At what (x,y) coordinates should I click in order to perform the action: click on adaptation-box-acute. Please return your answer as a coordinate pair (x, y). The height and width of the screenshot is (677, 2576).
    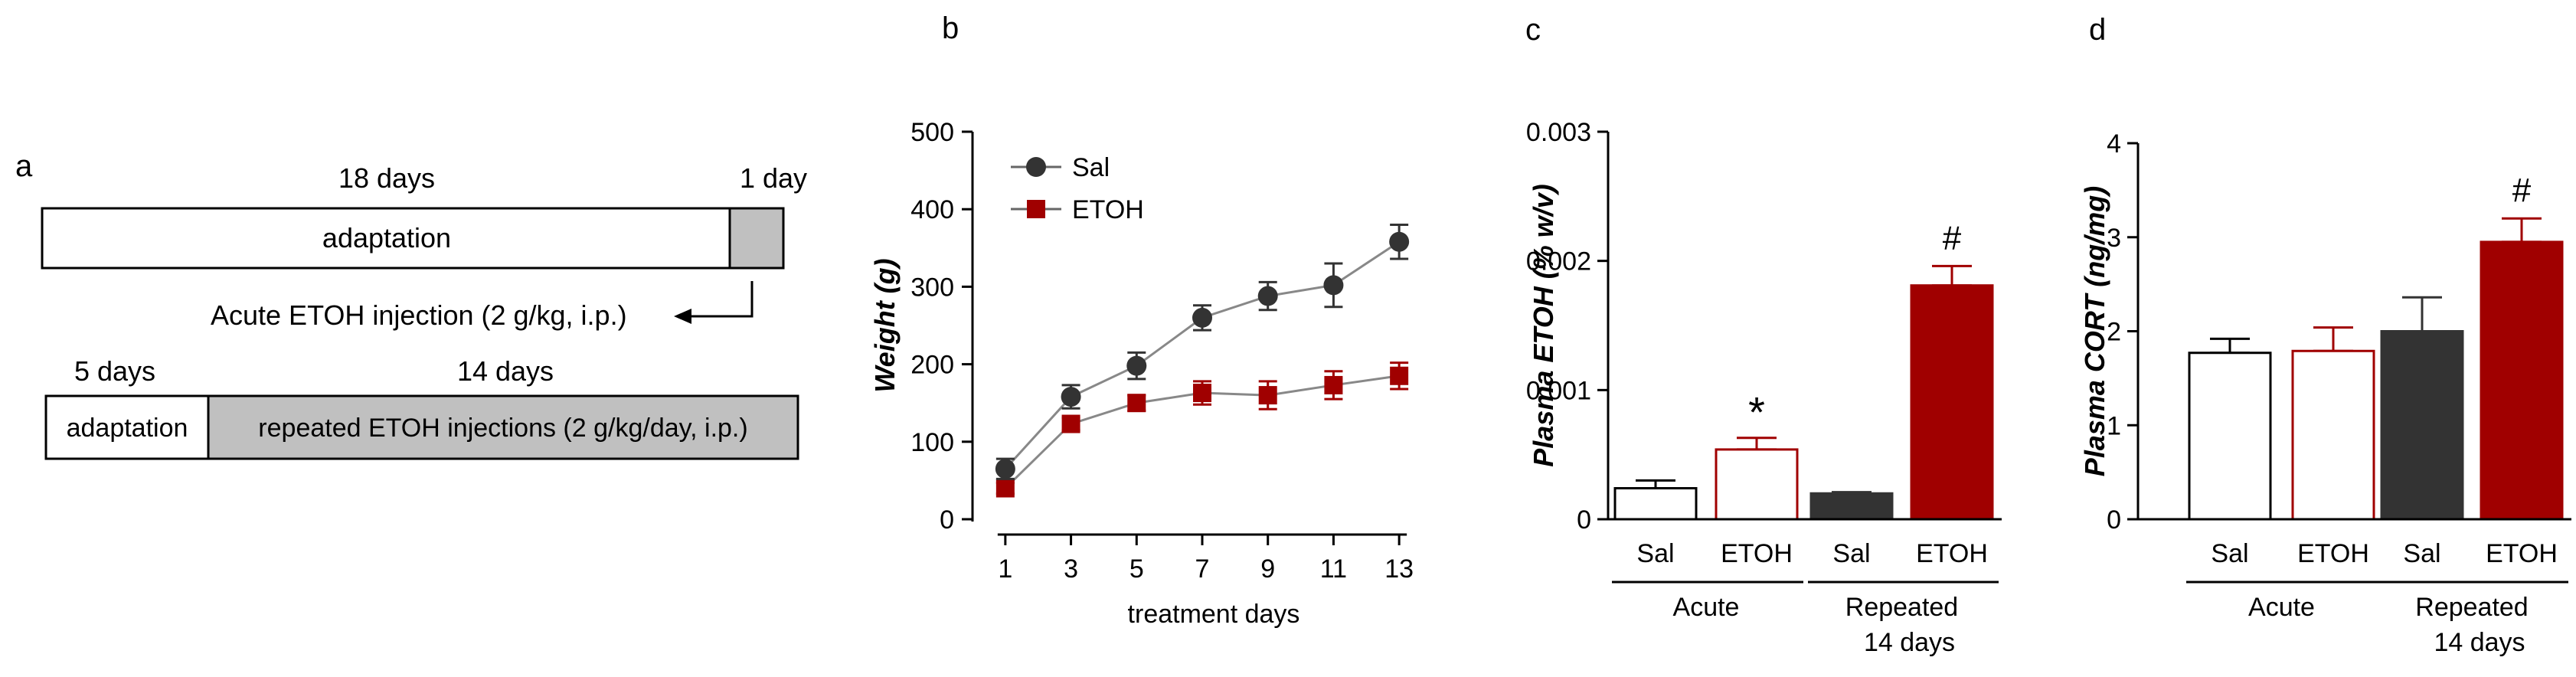
    Looking at the image, I should click on (386, 239).